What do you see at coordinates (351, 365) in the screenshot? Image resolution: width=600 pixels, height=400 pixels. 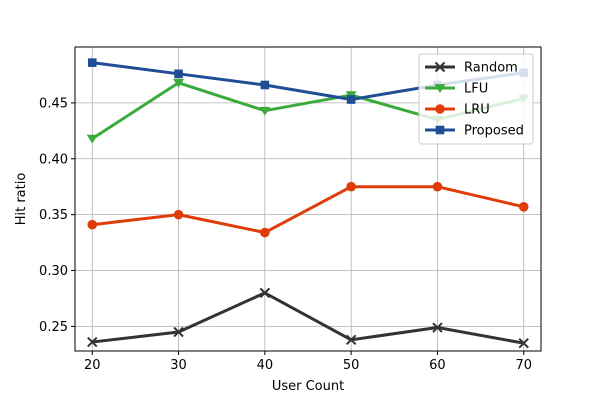 I see `x-tick-label: 50` at bounding box center [351, 365].